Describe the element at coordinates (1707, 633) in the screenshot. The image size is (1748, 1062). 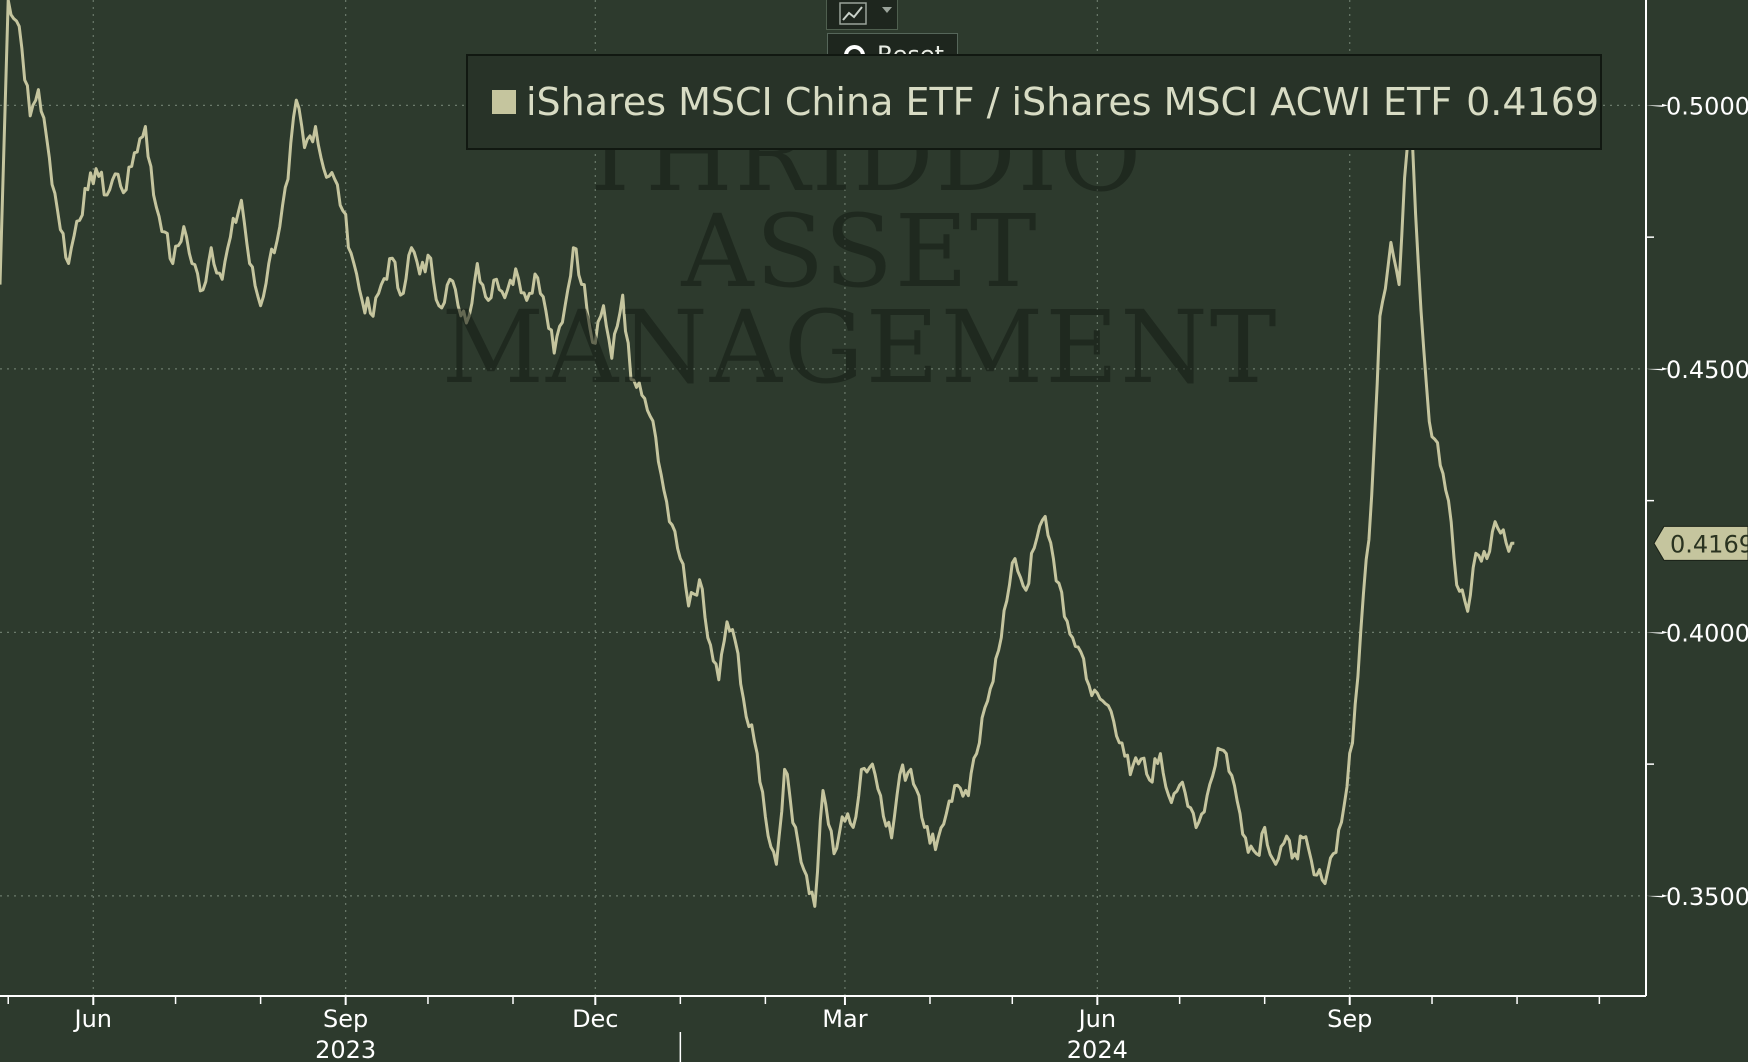
I see `y-tick-label: 0.4000` at that location.